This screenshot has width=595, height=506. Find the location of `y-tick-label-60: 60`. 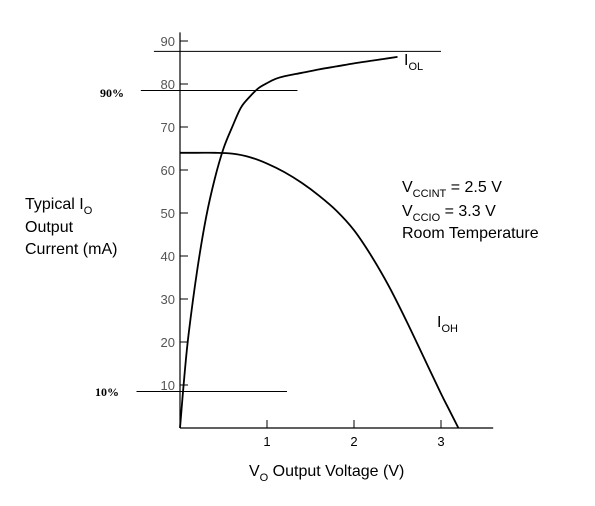

y-tick-label-60: 60 is located at coordinates (168, 170).